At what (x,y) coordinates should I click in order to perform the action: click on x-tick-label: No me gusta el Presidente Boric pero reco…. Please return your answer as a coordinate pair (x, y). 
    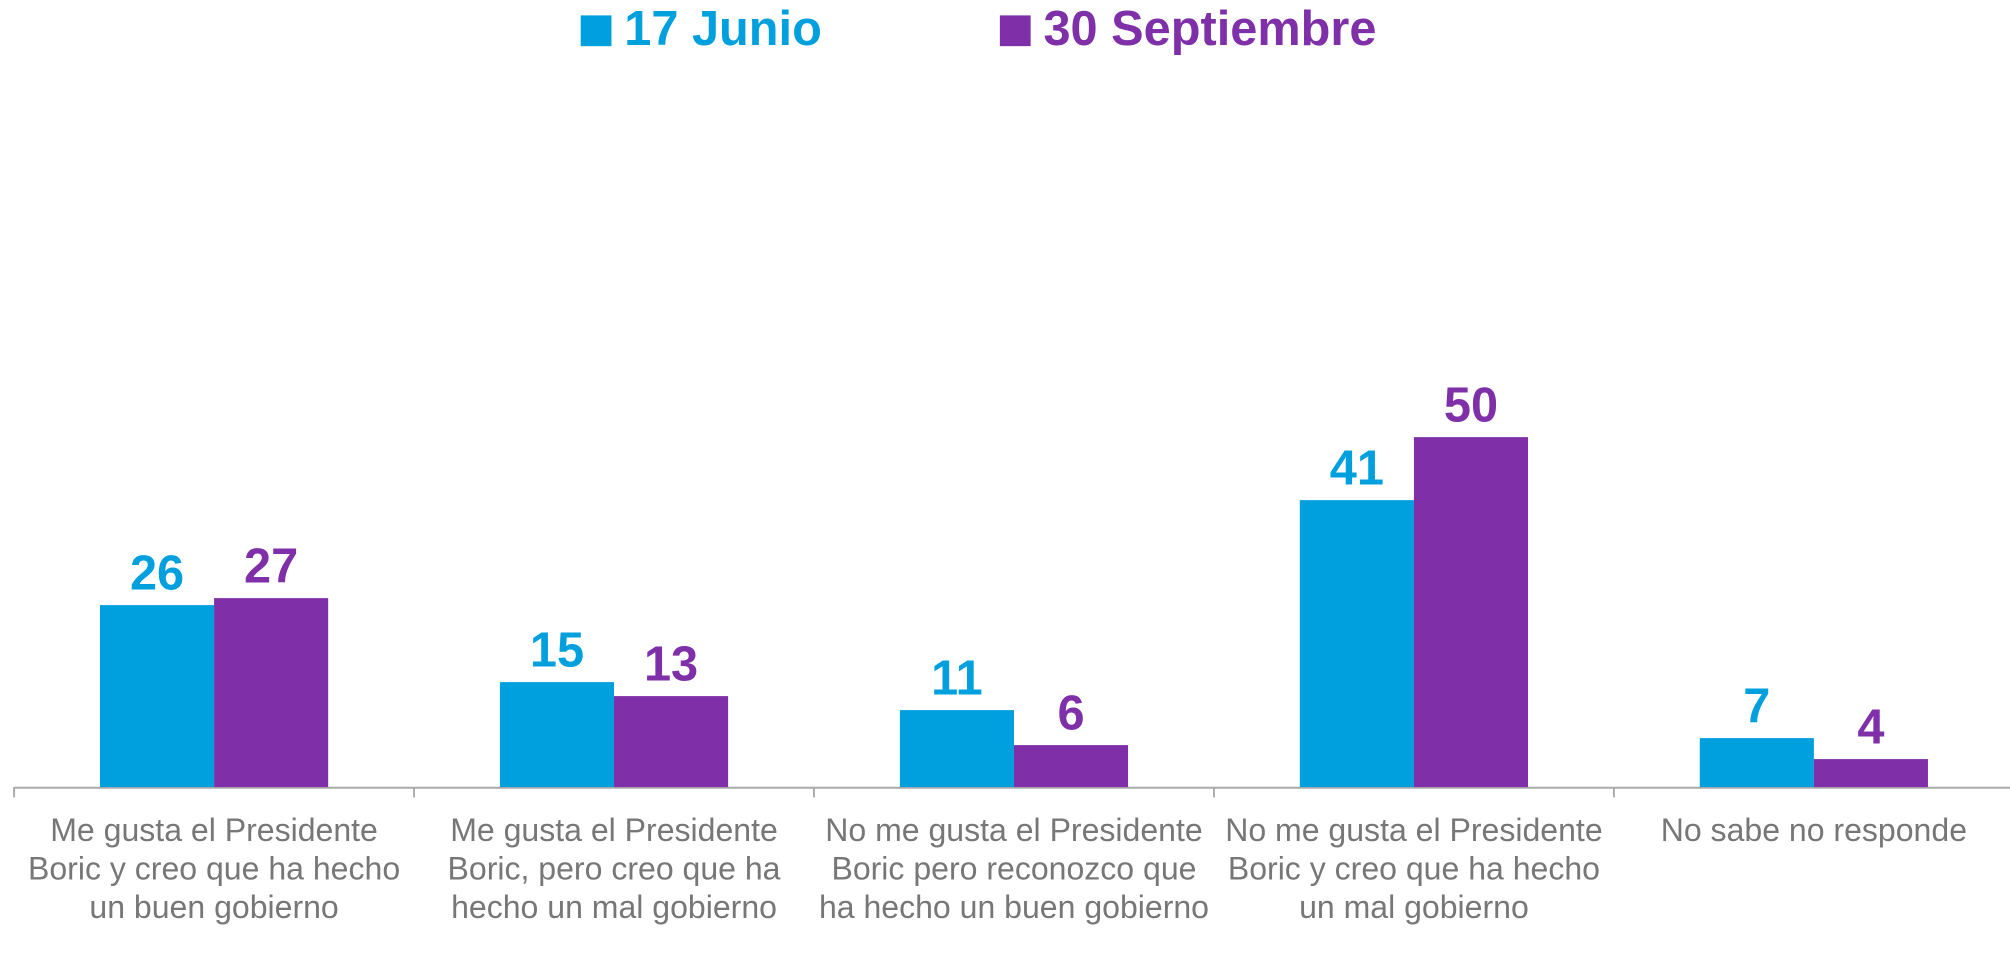
    Looking at the image, I should click on (1014, 868).